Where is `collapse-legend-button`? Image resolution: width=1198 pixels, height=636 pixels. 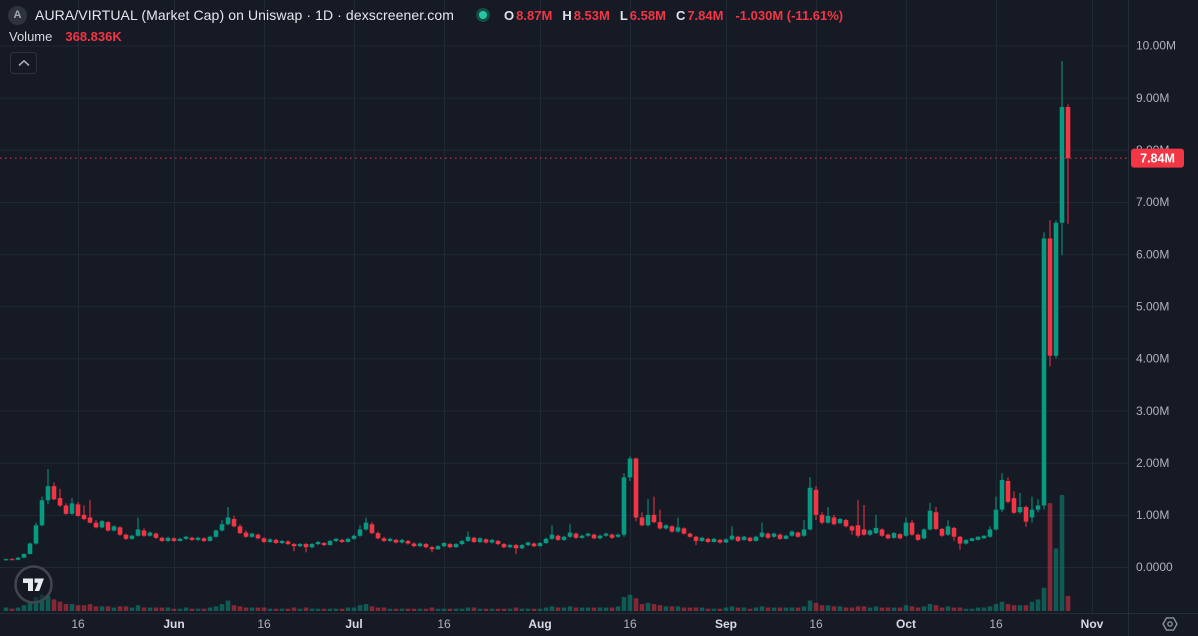
collapse-legend-button is located at coordinates (23, 63).